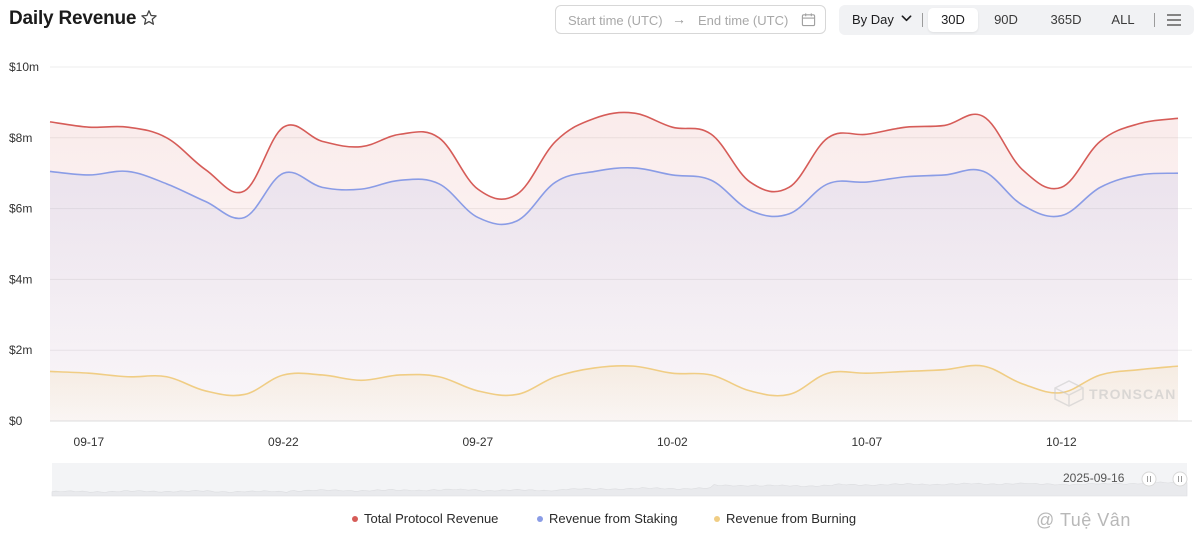  What do you see at coordinates (16, 421) in the screenshot?
I see `y-tick-label: $0` at bounding box center [16, 421].